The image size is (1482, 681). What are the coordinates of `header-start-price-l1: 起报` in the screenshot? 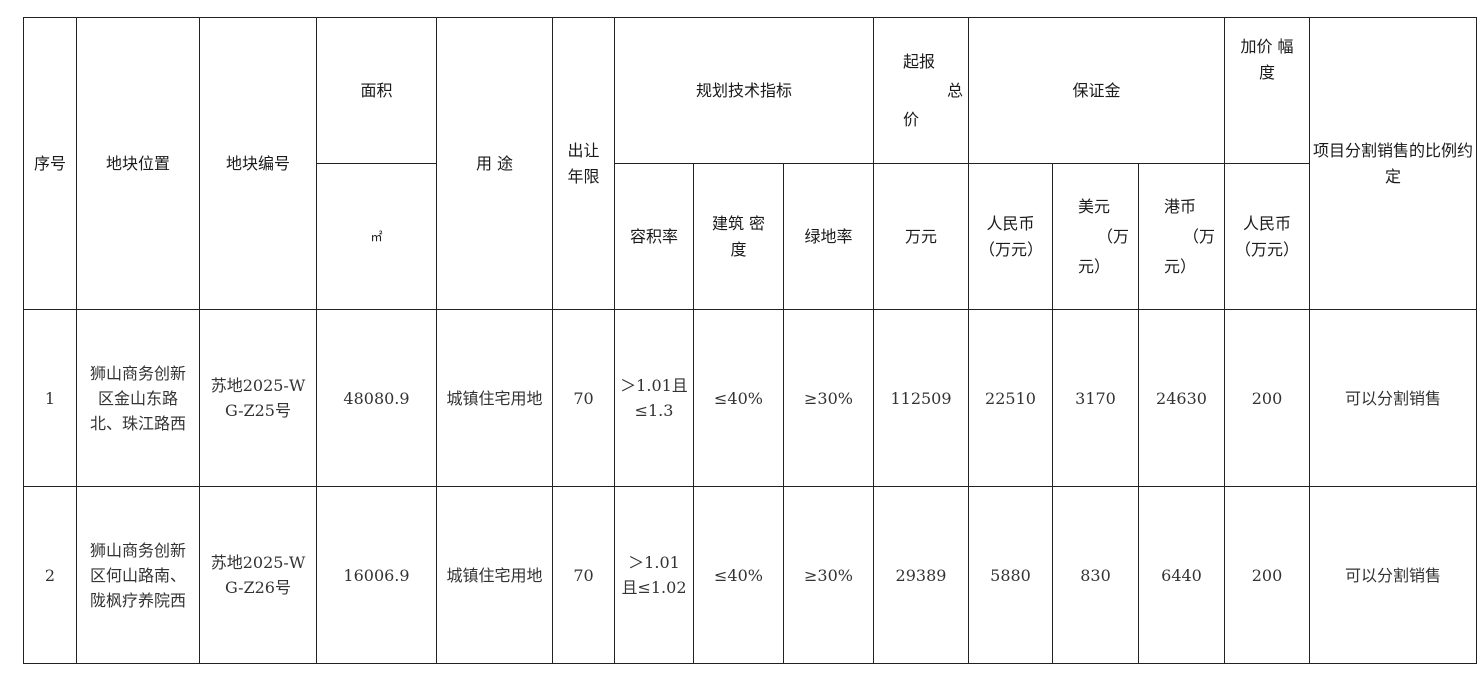 It's located at (919, 61).